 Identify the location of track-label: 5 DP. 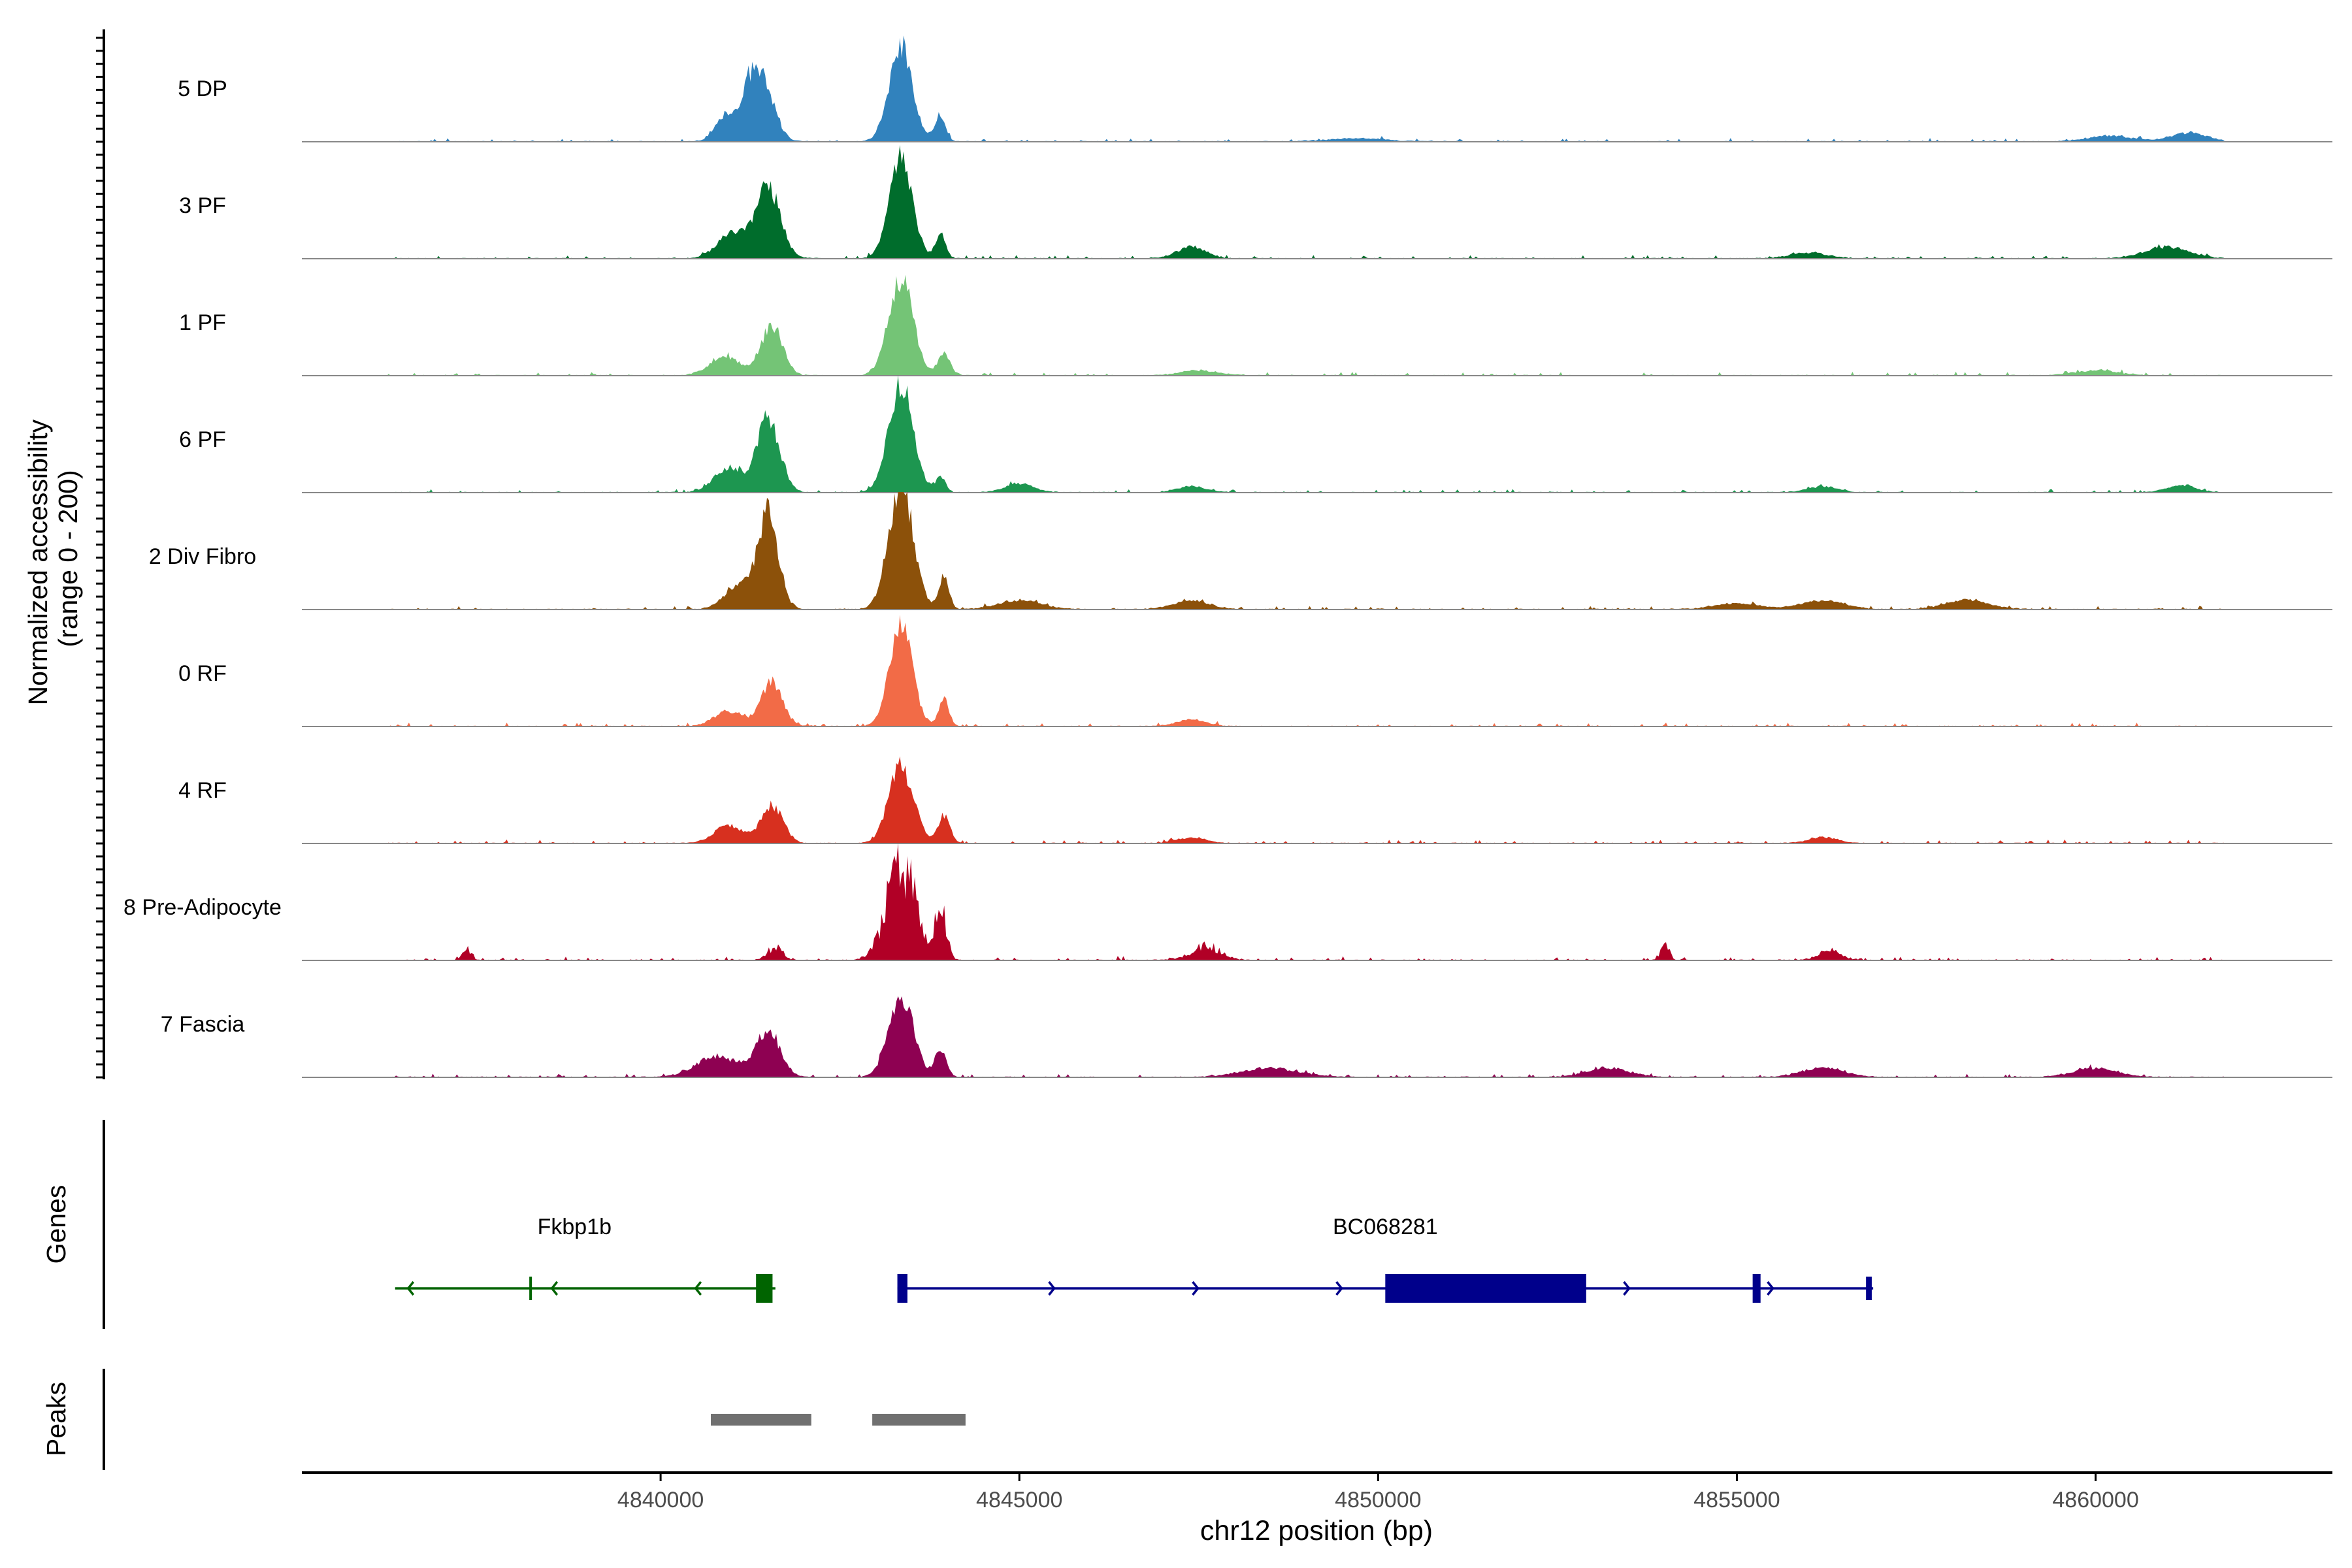
(202, 88).